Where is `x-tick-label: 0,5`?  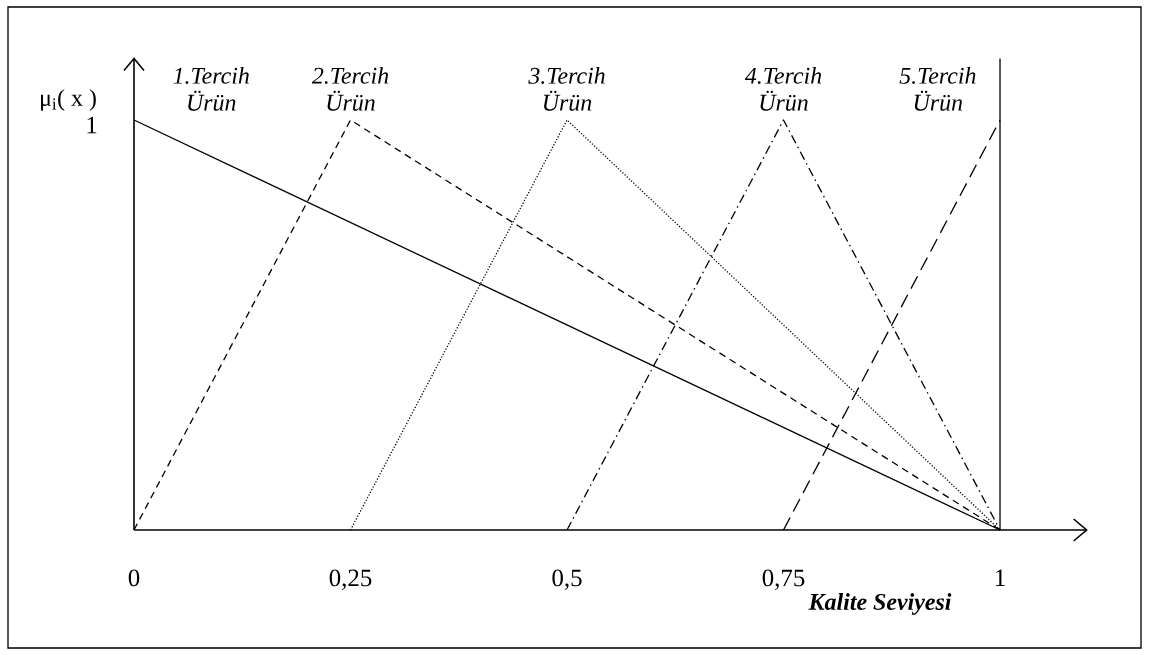
x-tick-label: 0,5 is located at coordinates (567, 579).